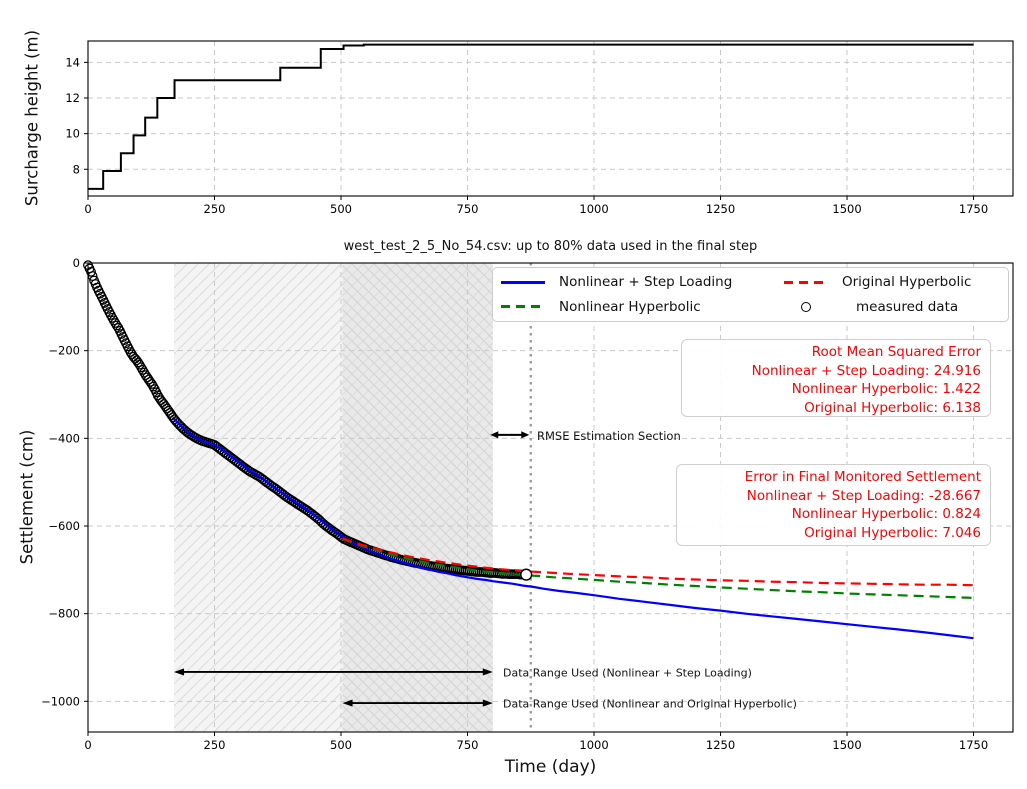  I want to click on rmse-box-line: Nonlinear Hyperbolic: 1.422, so click(886, 389).